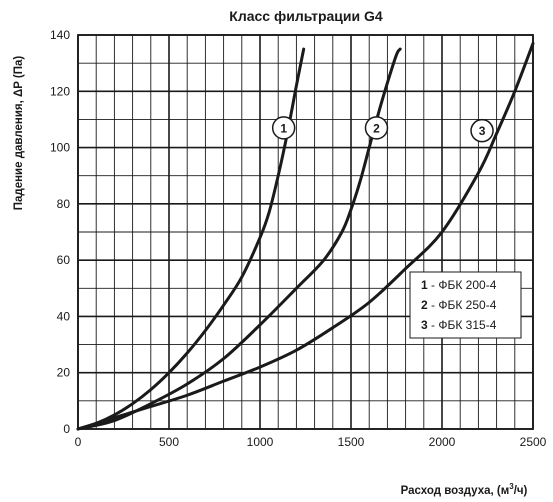  What do you see at coordinates (78, 442) in the screenshot?
I see `x-tick-label: 0` at bounding box center [78, 442].